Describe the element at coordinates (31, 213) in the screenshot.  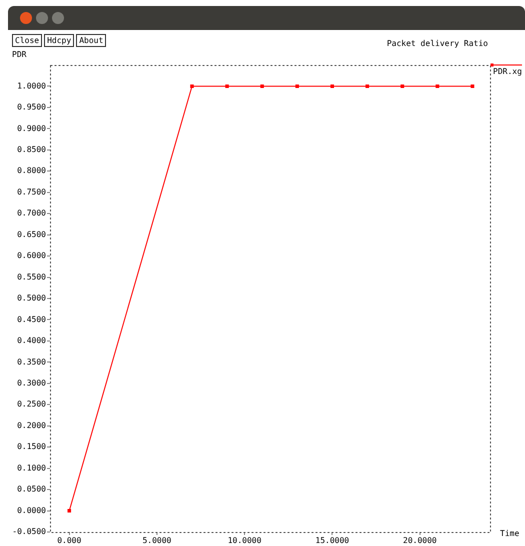
I see `y-tick-label: 0.7000` at that location.